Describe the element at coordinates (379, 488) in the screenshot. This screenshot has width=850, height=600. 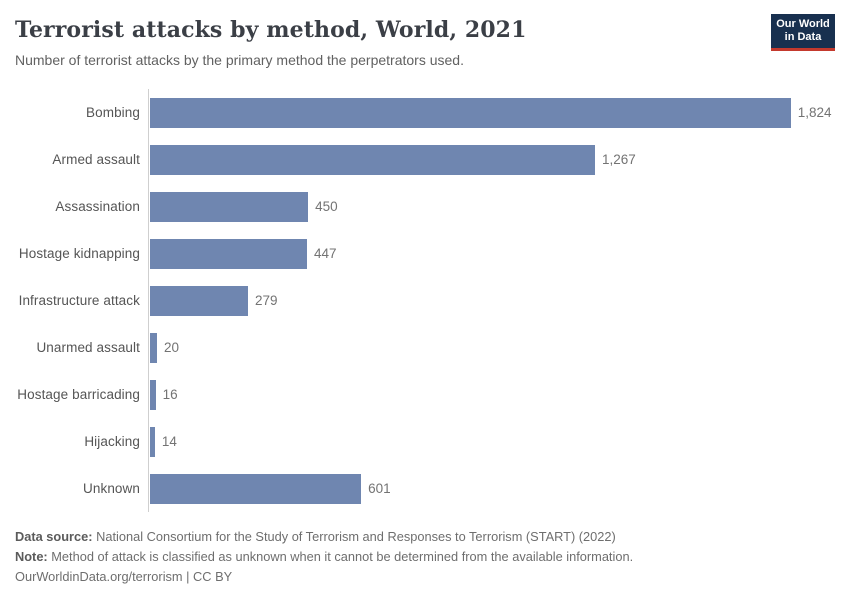
I see `value-label: 601` at that location.